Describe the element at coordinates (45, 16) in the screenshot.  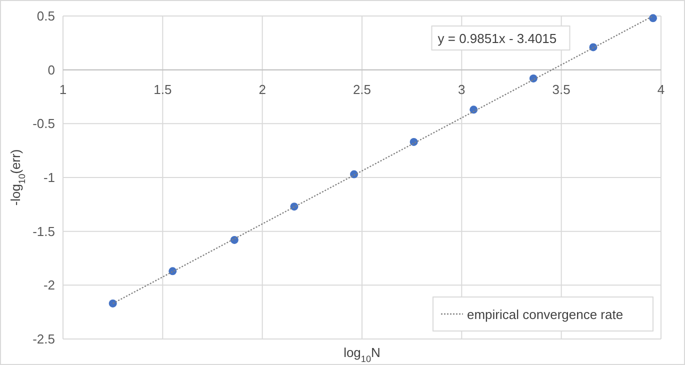
I see `y-tick-label: 0.5` at that location.